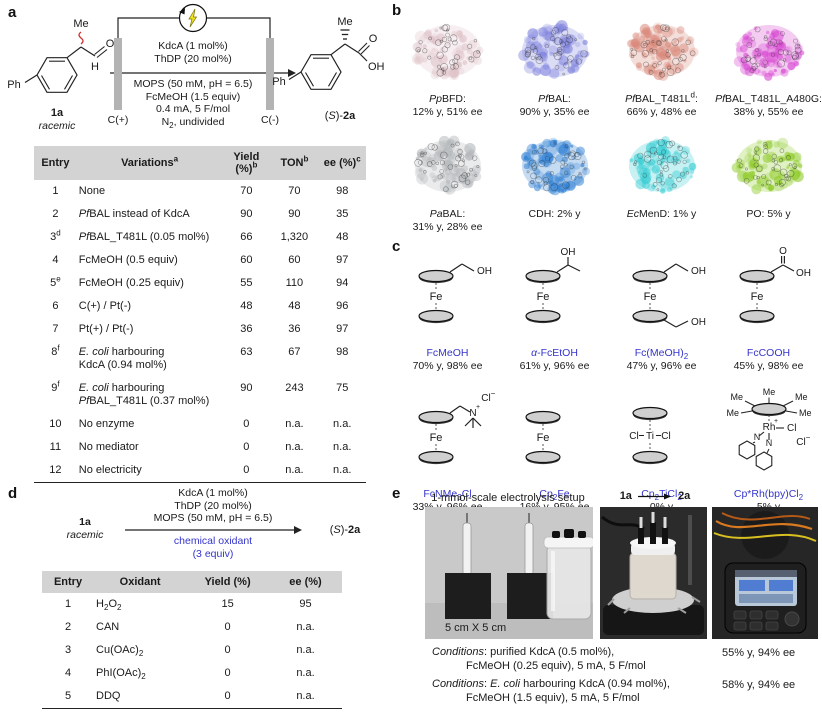 The width and height of the screenshot is (822, 720). What do you see at coordinates (128, 260) in the screenshot?
I see `table-cell: FcMeOH (0.5 equiv)` at bounding box center [128, 260].